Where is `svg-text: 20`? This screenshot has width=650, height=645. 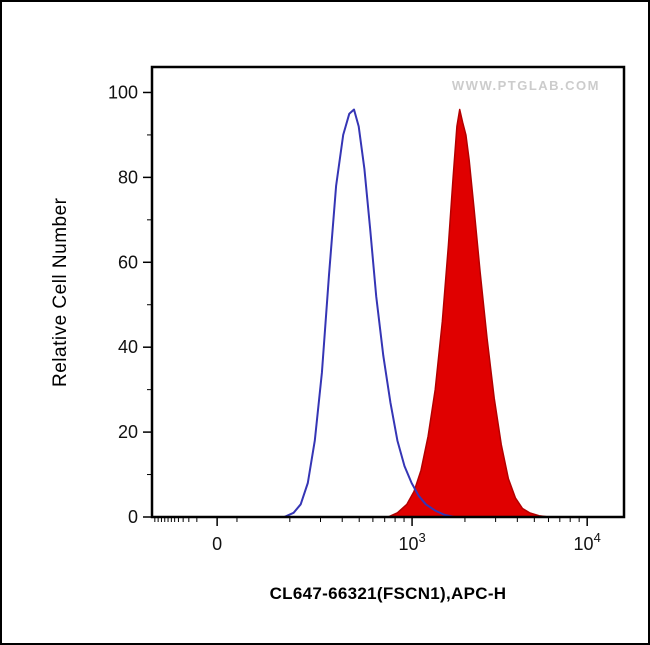
svg-text: 20 is located at coordinates (128, 432).